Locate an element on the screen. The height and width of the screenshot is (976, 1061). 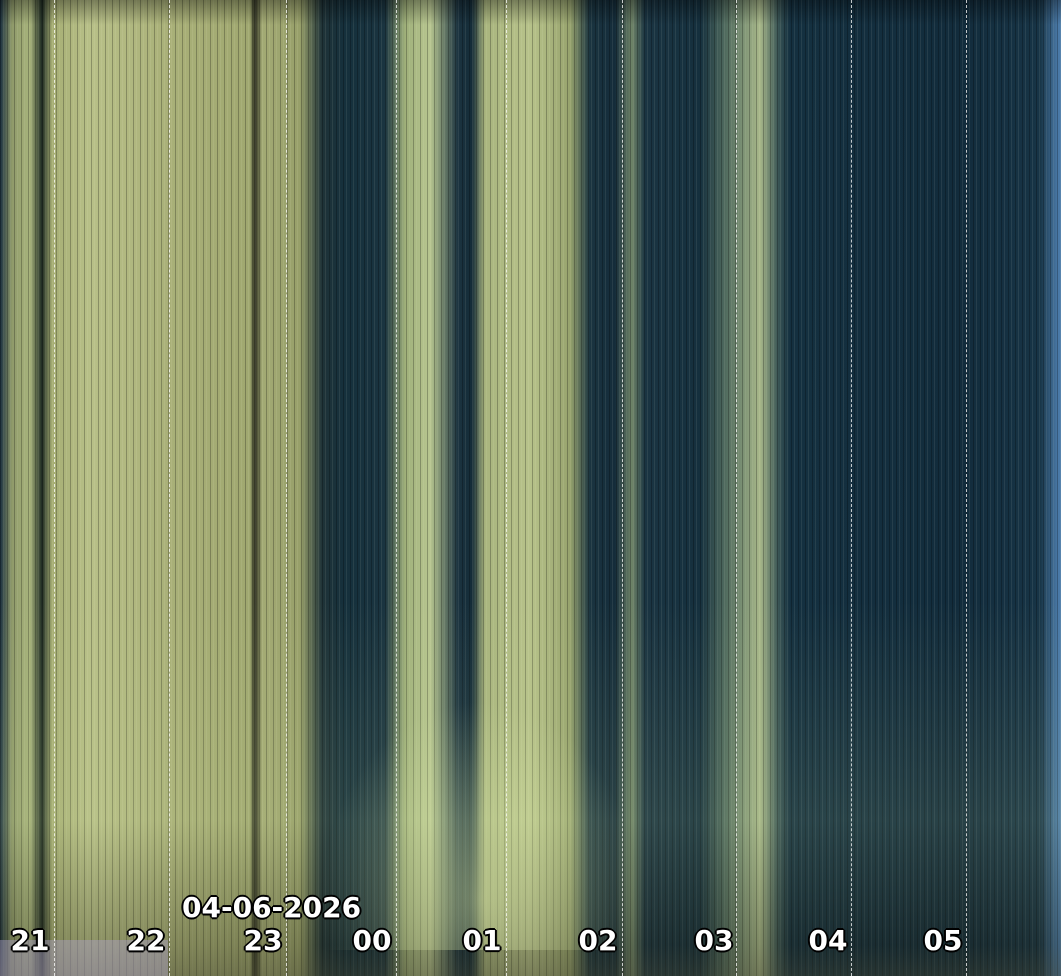
hour-label: 02 is located at coordinates (598, 940).